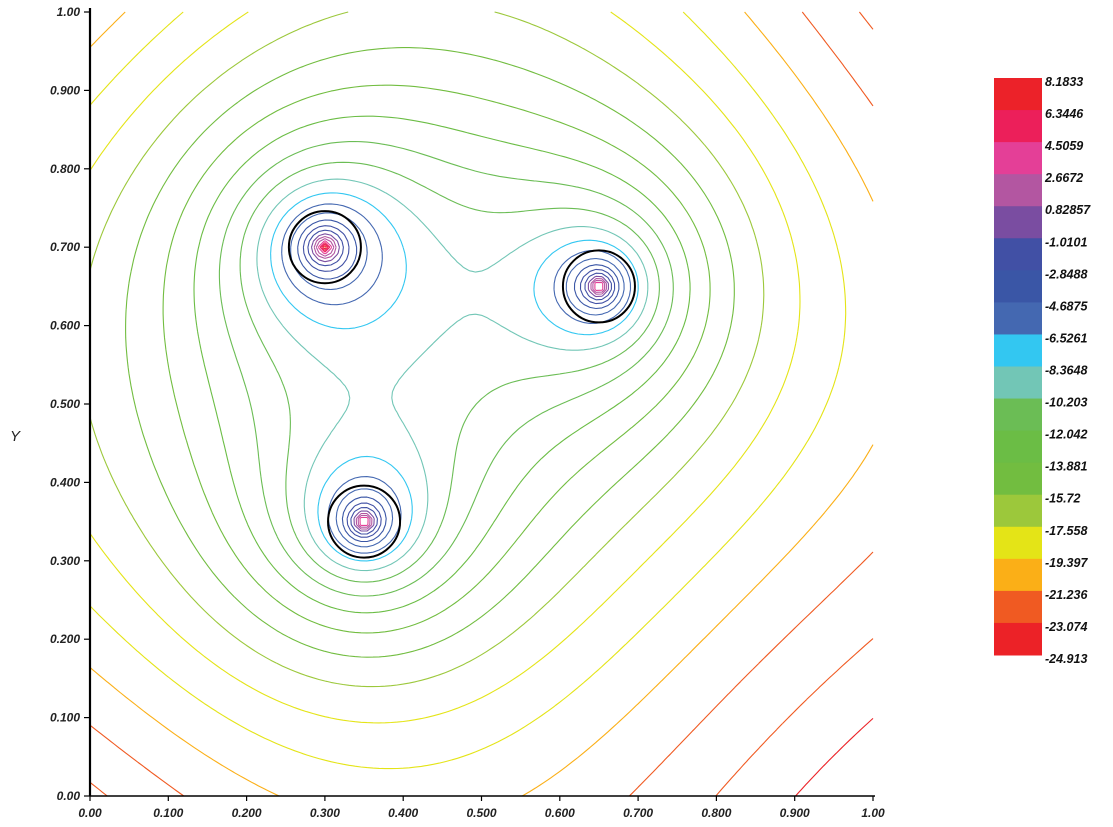  I want to click on y-axis-label: Y, so click(15, 436).